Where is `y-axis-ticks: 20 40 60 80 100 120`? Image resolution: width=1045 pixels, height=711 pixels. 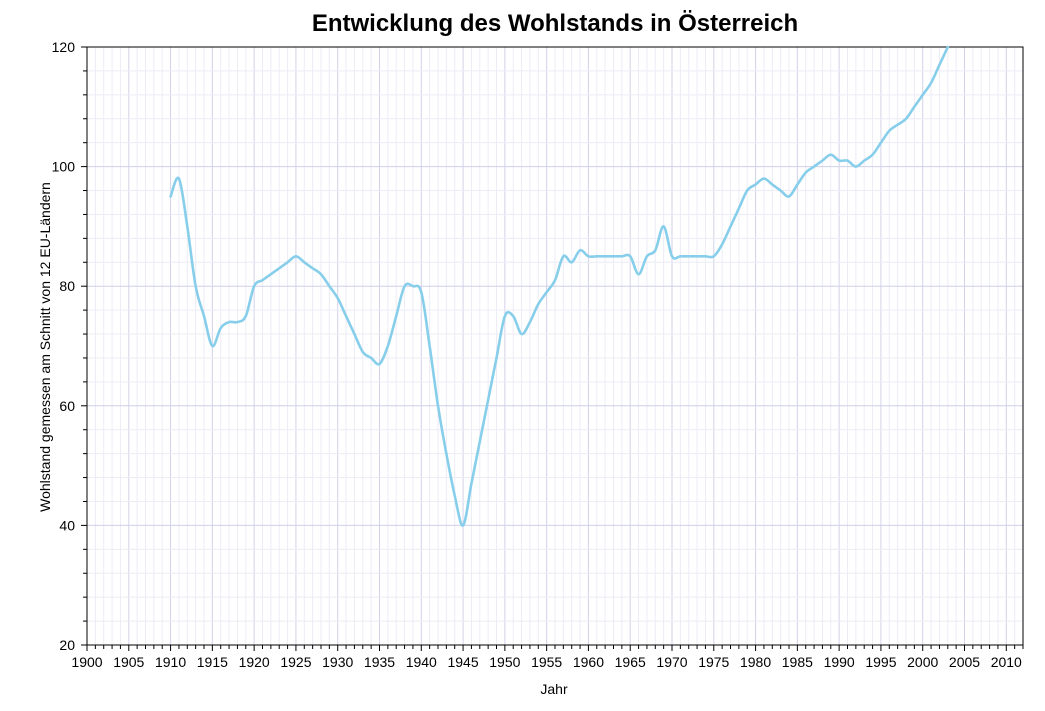 y-axis-ticks: 20 40 60 80 100 120 is located at coordinates (64, 346).